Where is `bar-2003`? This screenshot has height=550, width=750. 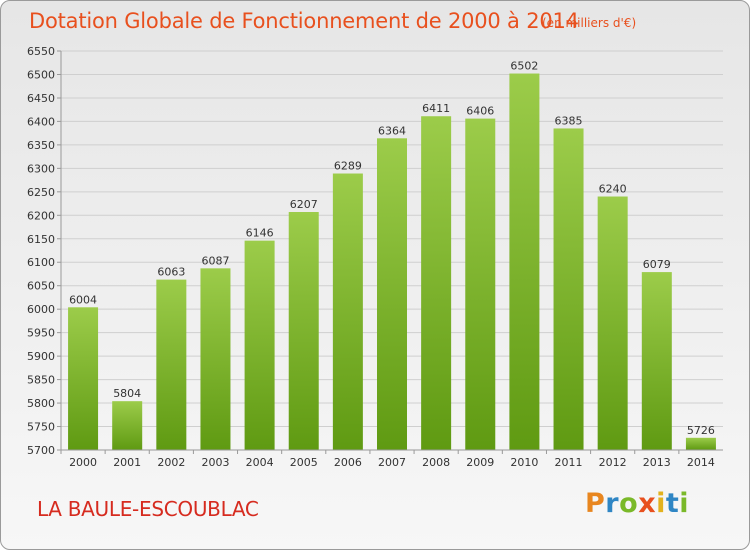
bar-2003 is located at coordinates (215, 359).